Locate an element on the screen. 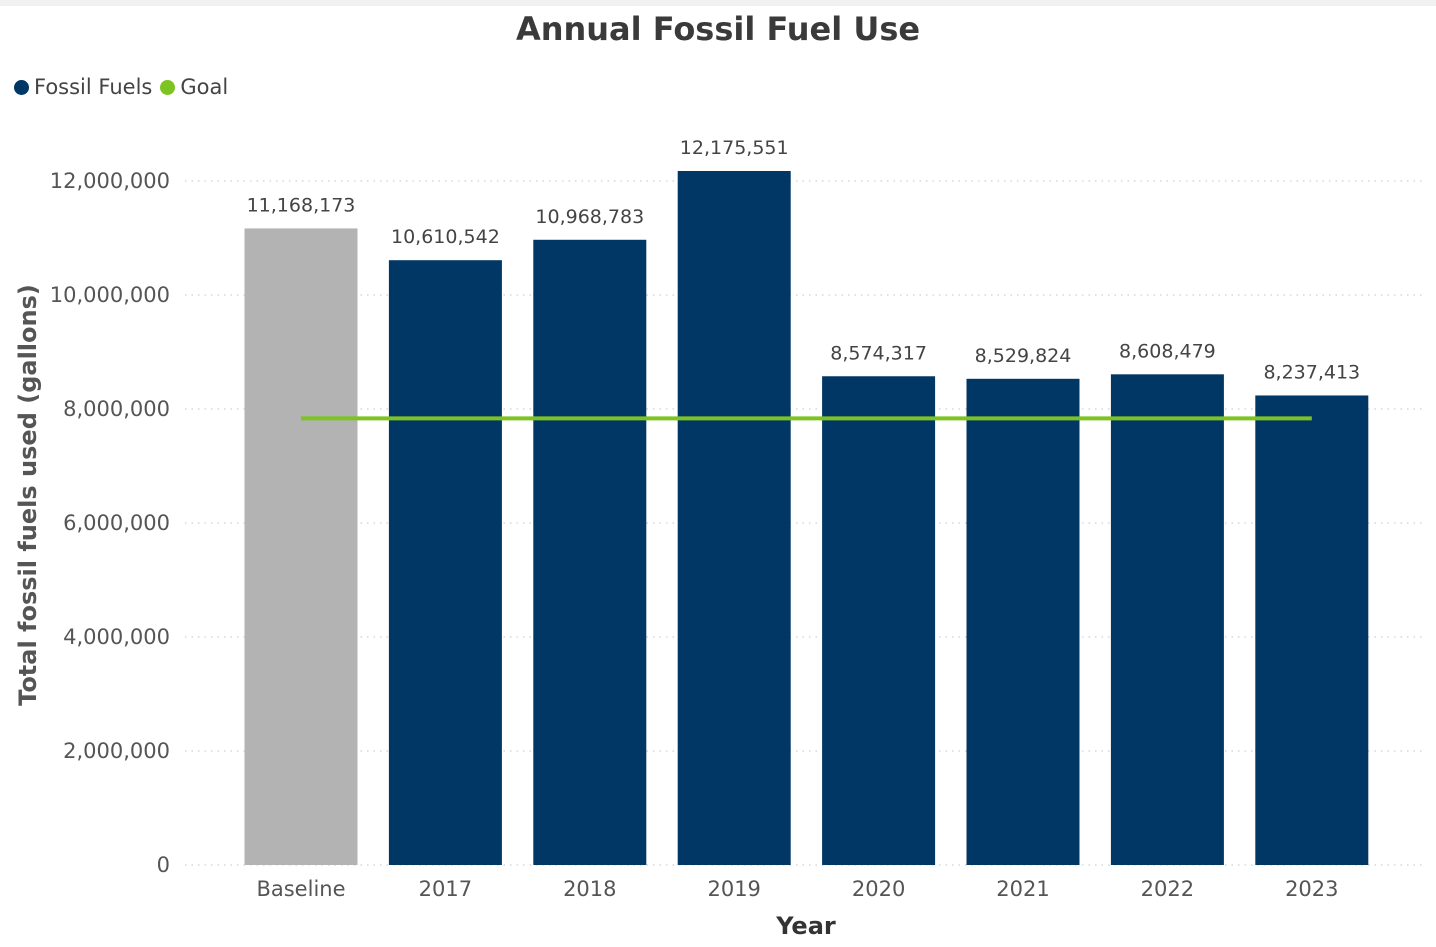  y-tick-label: 10,000,000 is located at coordinates (110, 295).